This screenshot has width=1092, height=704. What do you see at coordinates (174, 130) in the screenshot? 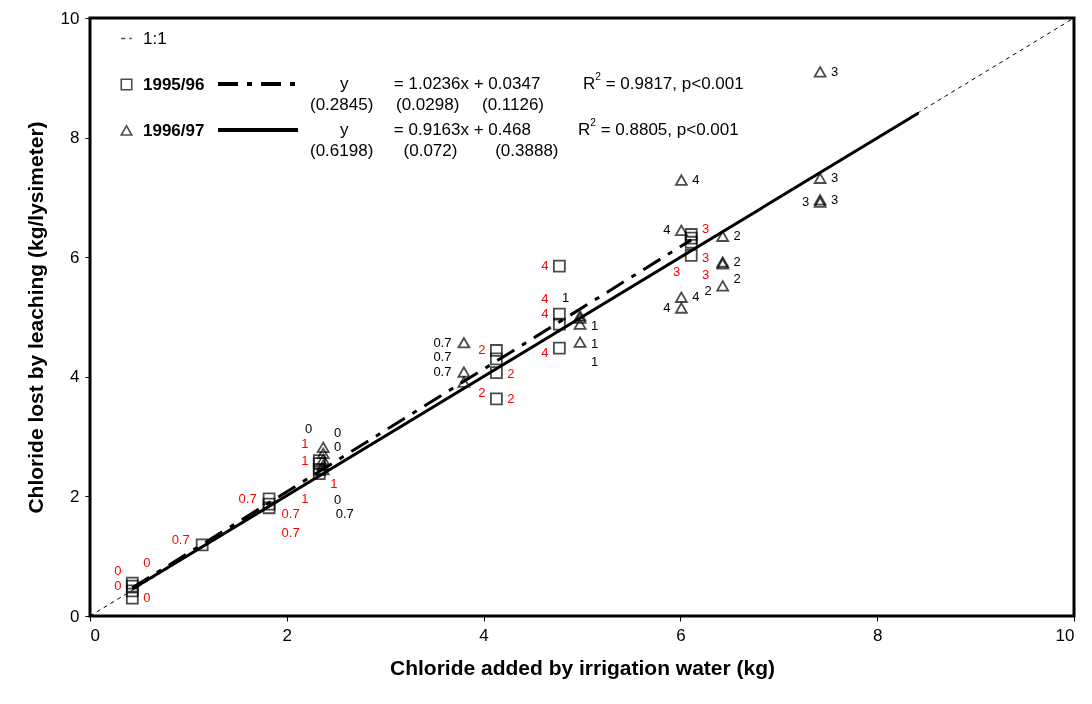
I see `legend-label: 1996/97` at bounding box center [174, 130].